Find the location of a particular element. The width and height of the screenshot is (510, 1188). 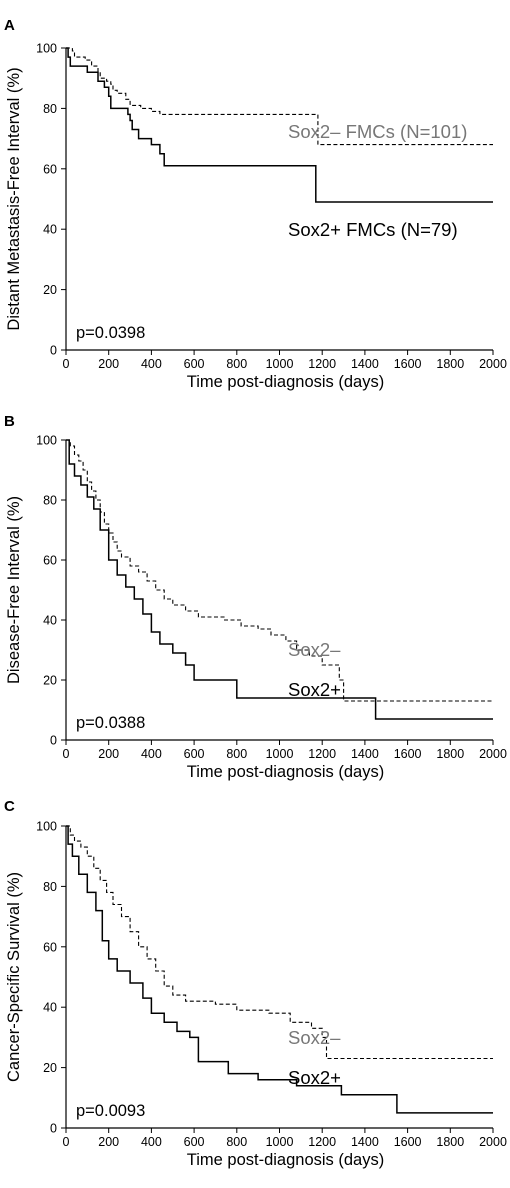

p-value-annotation: p=0.0388 is located at coordinates (110, 723).